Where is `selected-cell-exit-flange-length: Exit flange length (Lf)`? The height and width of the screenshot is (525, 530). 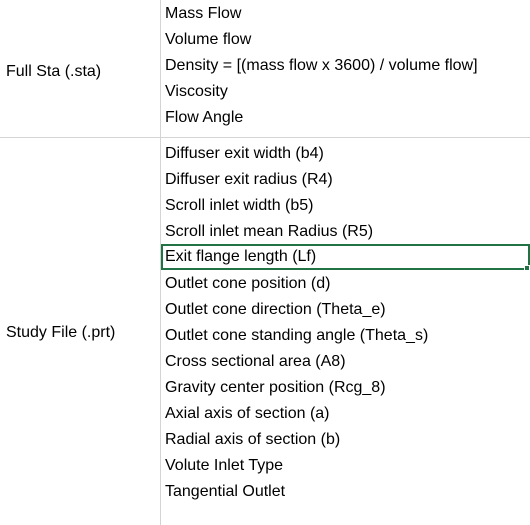
selected-cell-exit-flange-length: Exit flange length (Lf) is located at coordinates (345, 257).